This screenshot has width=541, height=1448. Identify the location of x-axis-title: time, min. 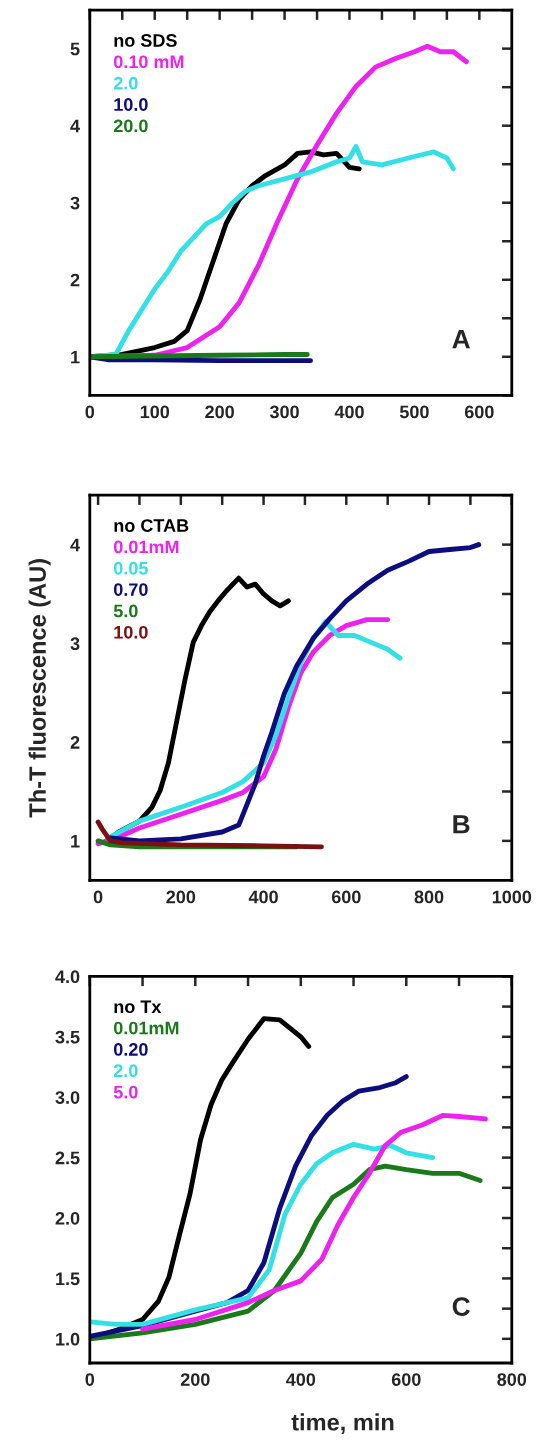
(342, 1424).